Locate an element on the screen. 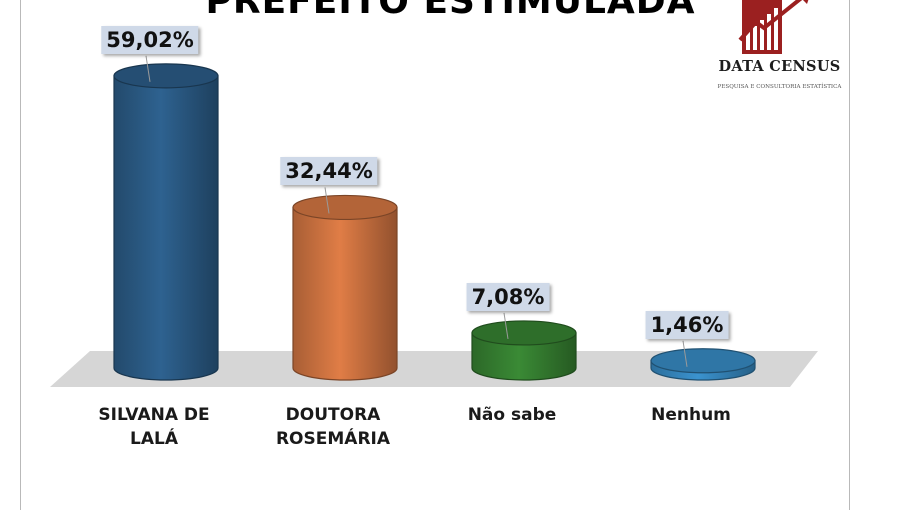 This screenshot has height=510, width=901. data-label-1: 32,44% is located at coordinates (329, 171).